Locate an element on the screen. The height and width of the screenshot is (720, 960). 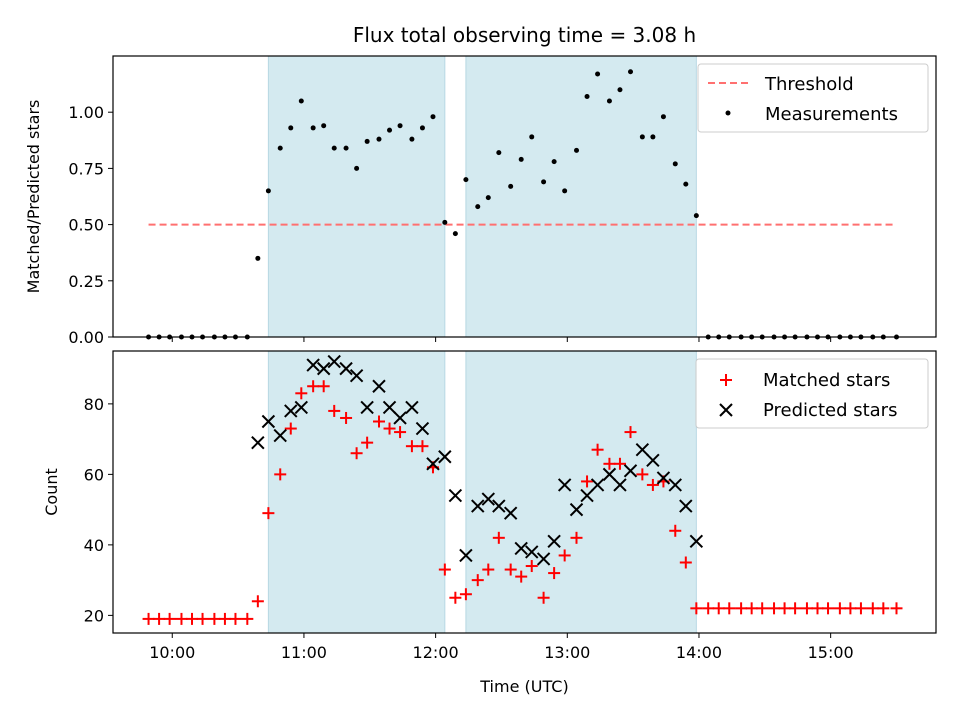
y-axis: 20 40 60 80 is located at coordinates (98, 510).